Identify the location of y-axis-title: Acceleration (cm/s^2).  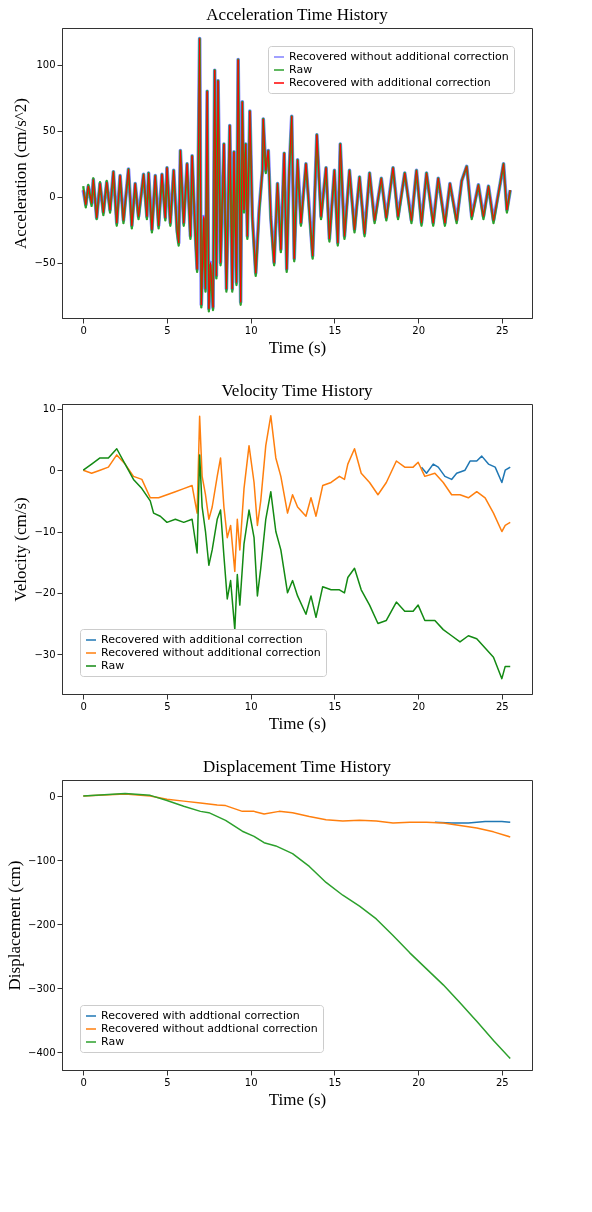
(21, 173).